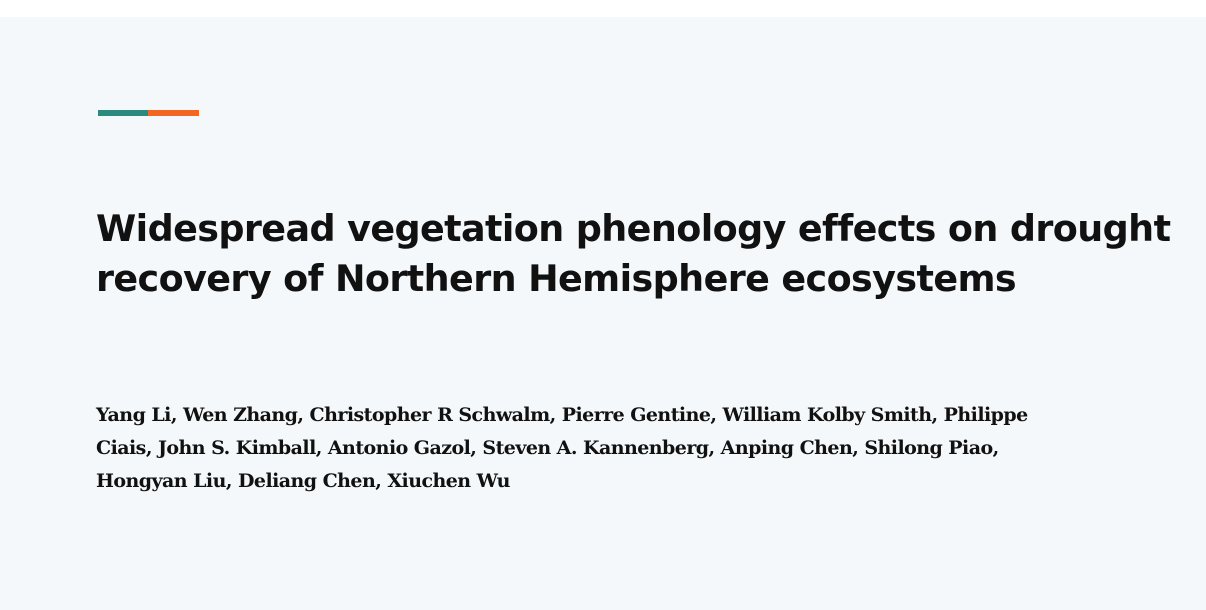  I want to click on accent-bar, so click(148, 113).